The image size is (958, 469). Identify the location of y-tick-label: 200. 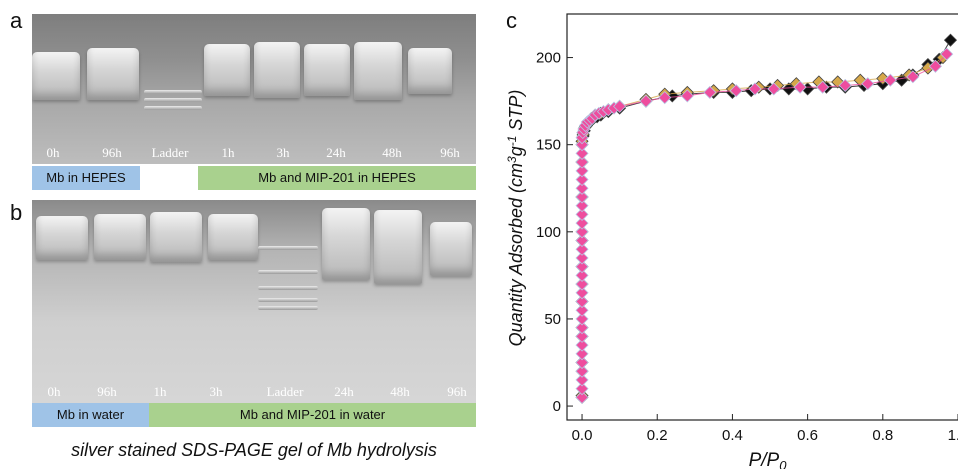
(548, 58).